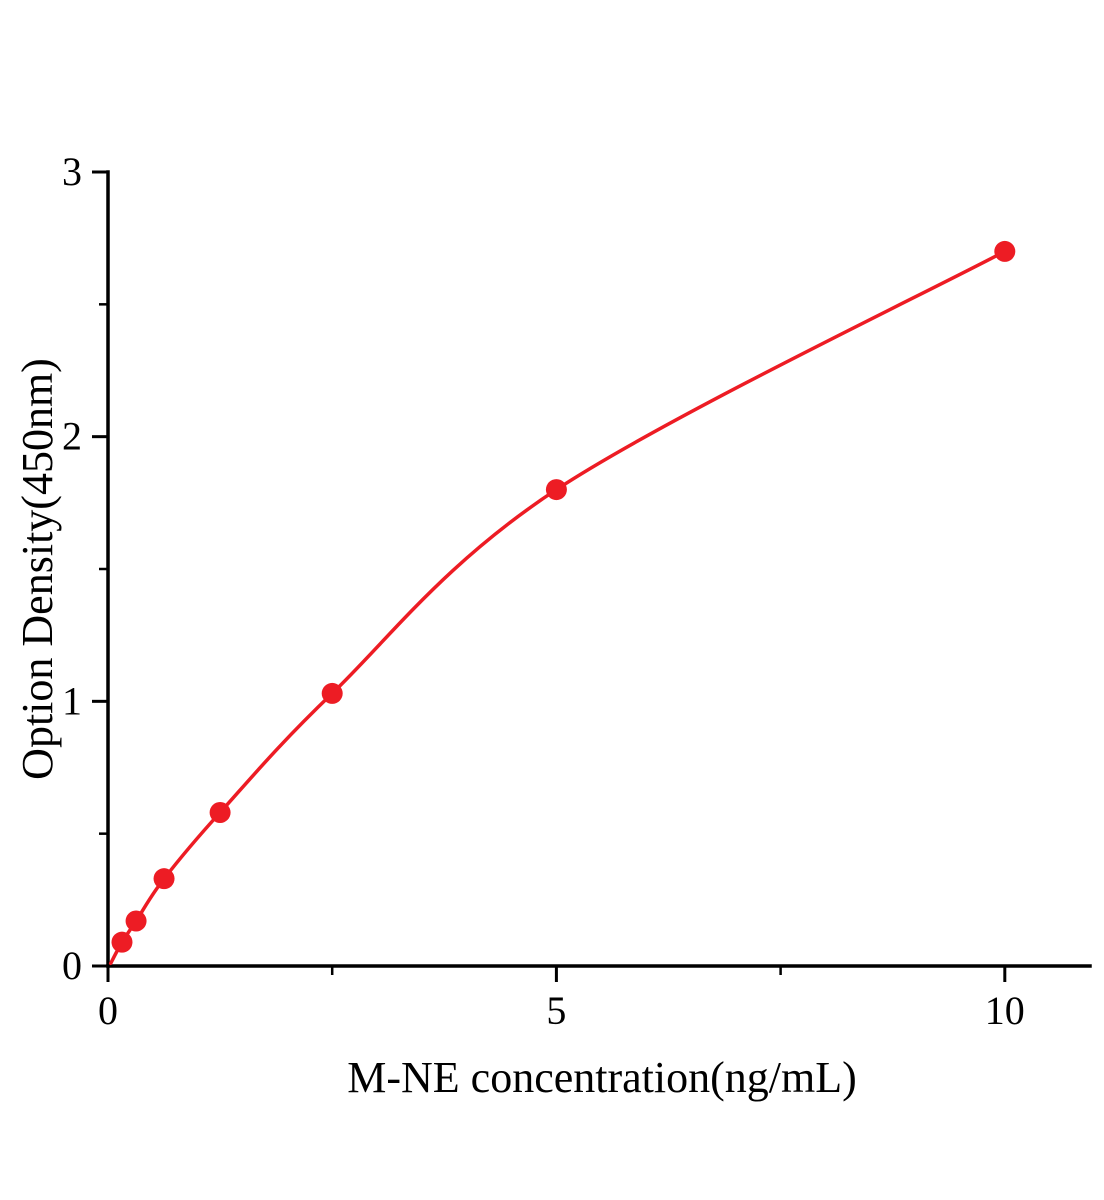 The height and width of the screenshot is (1200, 1104). Describe the element at coordinates (602, 1077) in the screenshot. I see `x-axis-label: M-NE concentration(ng/mL)` at that location.